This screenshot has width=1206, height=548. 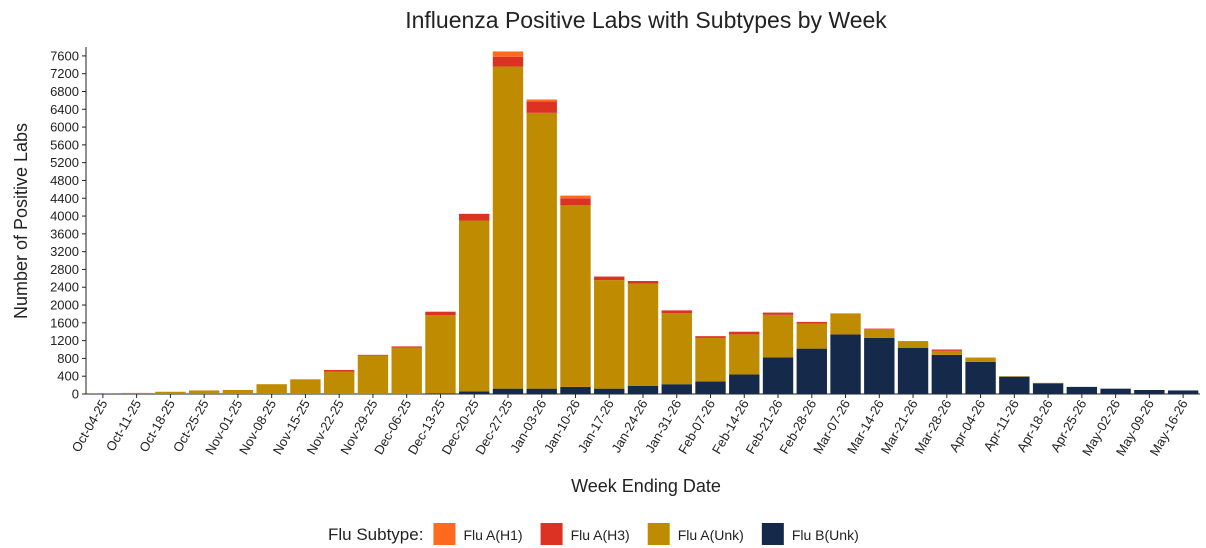 What do you see at coordinates (646, 486) in the screenshot?
I see `x-axis-title: Week Ending Date` at bounding box center [646, 486].